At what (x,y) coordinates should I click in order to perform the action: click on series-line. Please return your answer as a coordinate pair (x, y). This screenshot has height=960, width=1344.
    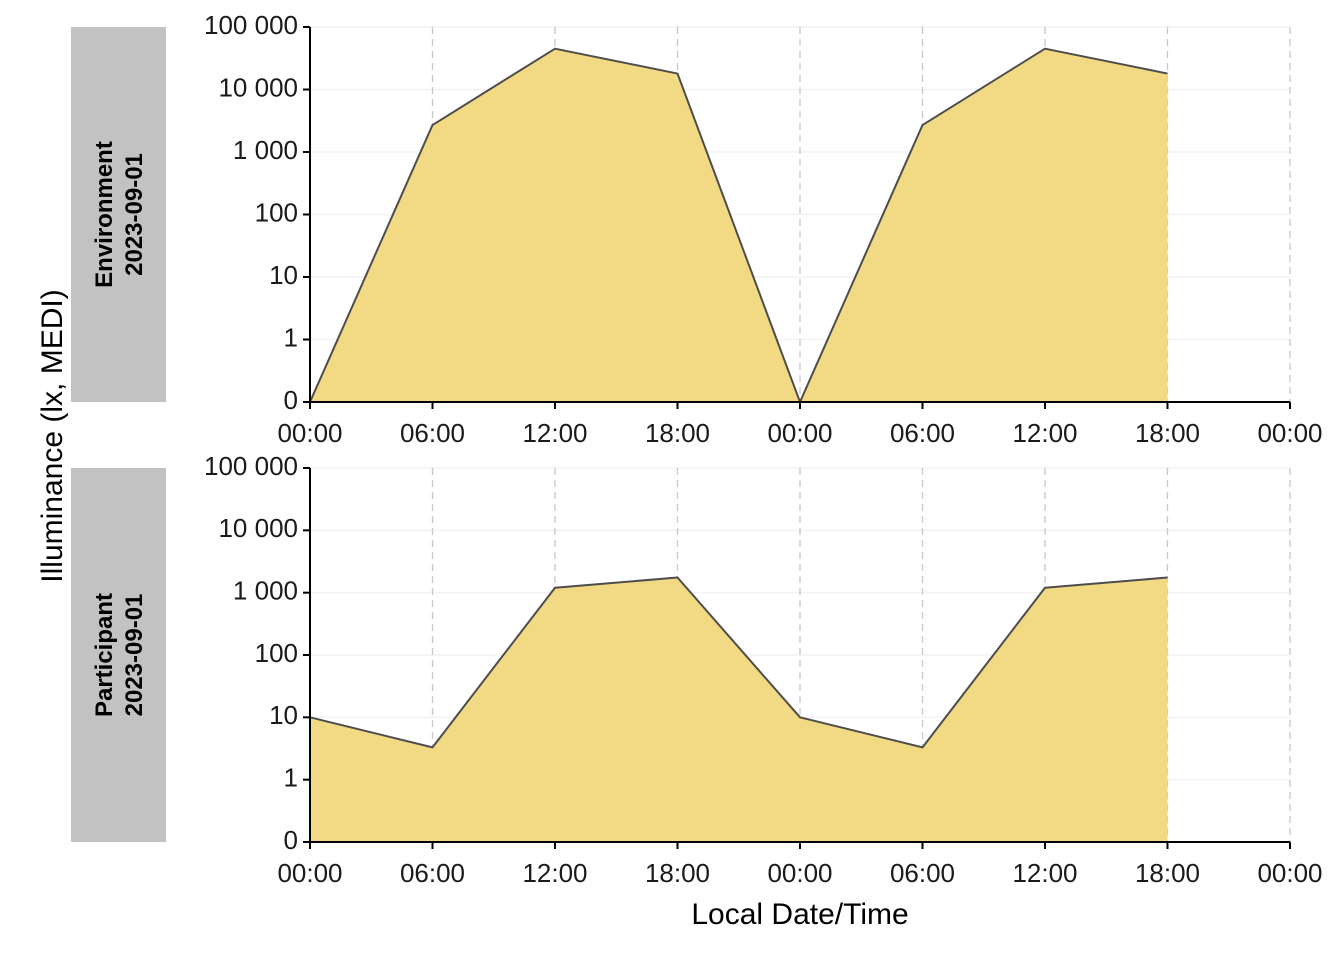
    Looking at the image, I should click on (738, 662).